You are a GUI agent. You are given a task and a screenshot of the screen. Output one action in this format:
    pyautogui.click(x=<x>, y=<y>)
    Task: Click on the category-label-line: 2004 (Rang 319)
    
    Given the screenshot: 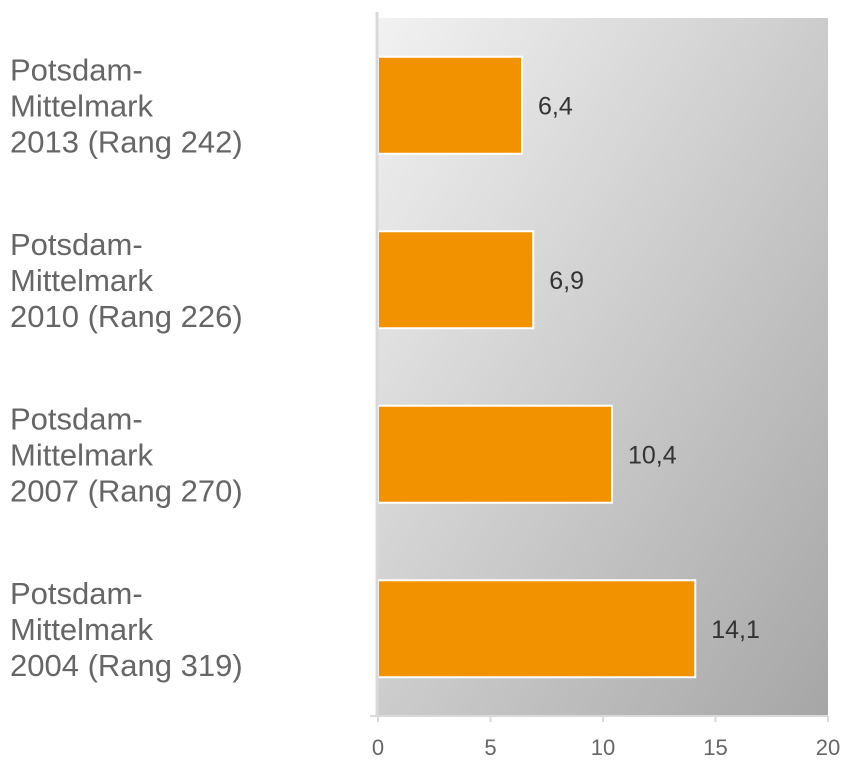 What is the action you would take?
    pyautogui.click(x=126, y=665)
    